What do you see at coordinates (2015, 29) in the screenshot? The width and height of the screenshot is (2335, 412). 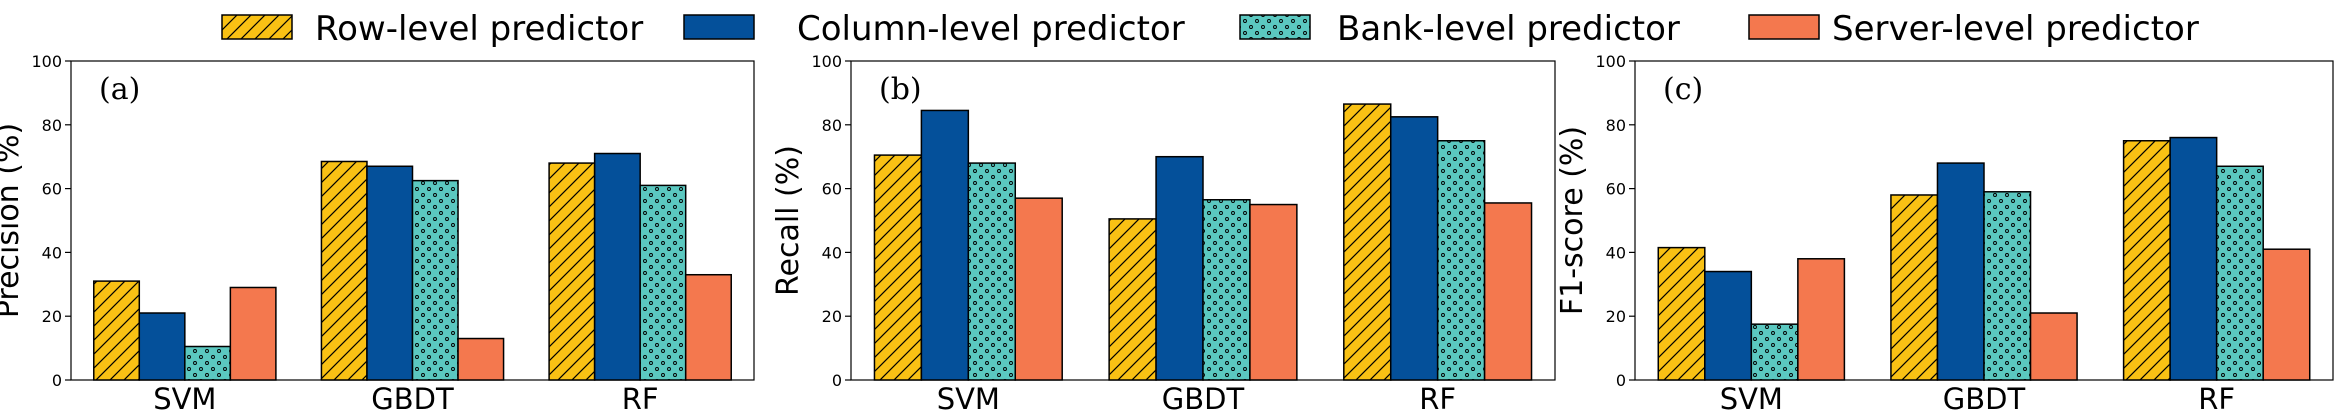 I see `legend-label-server: Server-level predictor` at bounding box center [2015, 29].